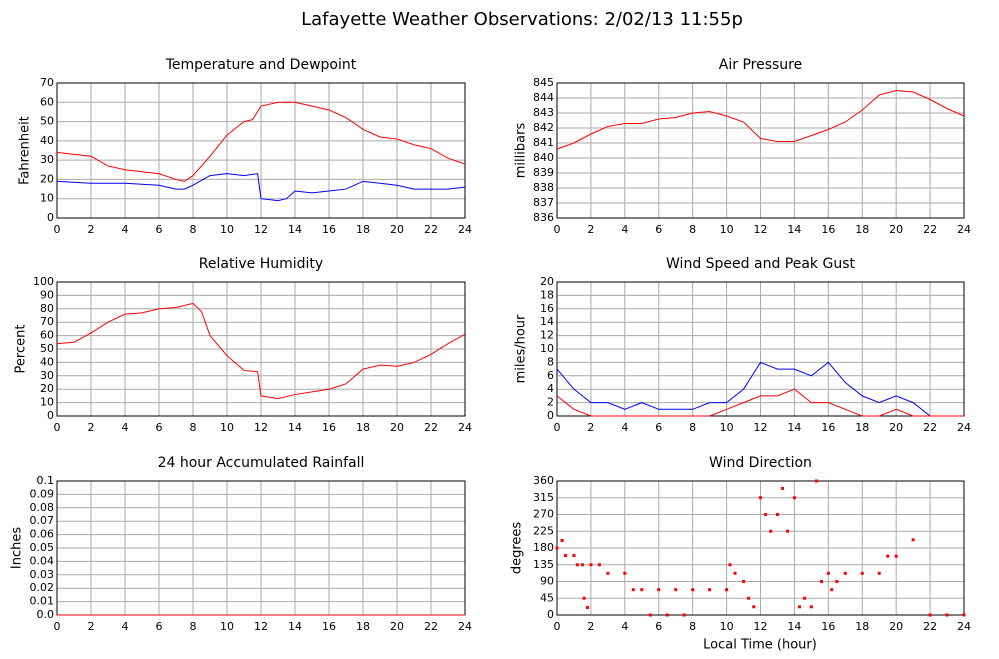 The width and height of the screenshot is (999, 659). What do you see at coordinates (658, 229) in the screenshot?
I see `x-tick-label: 6` at bounding box center [658, 229].